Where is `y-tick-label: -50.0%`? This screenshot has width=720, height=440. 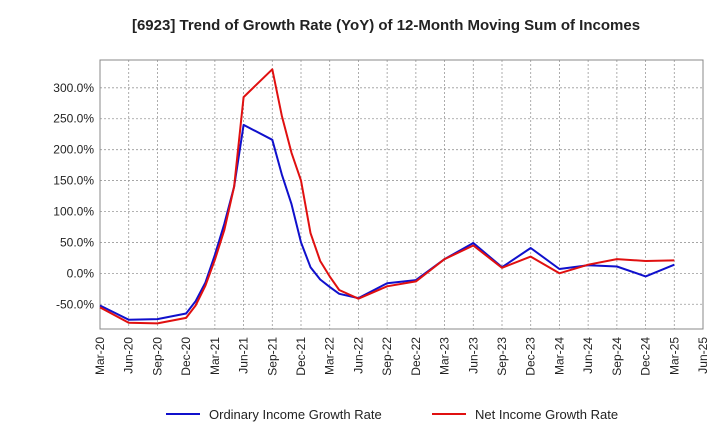
y-tick-label: -50.0% is located at coordinates (75, 304).